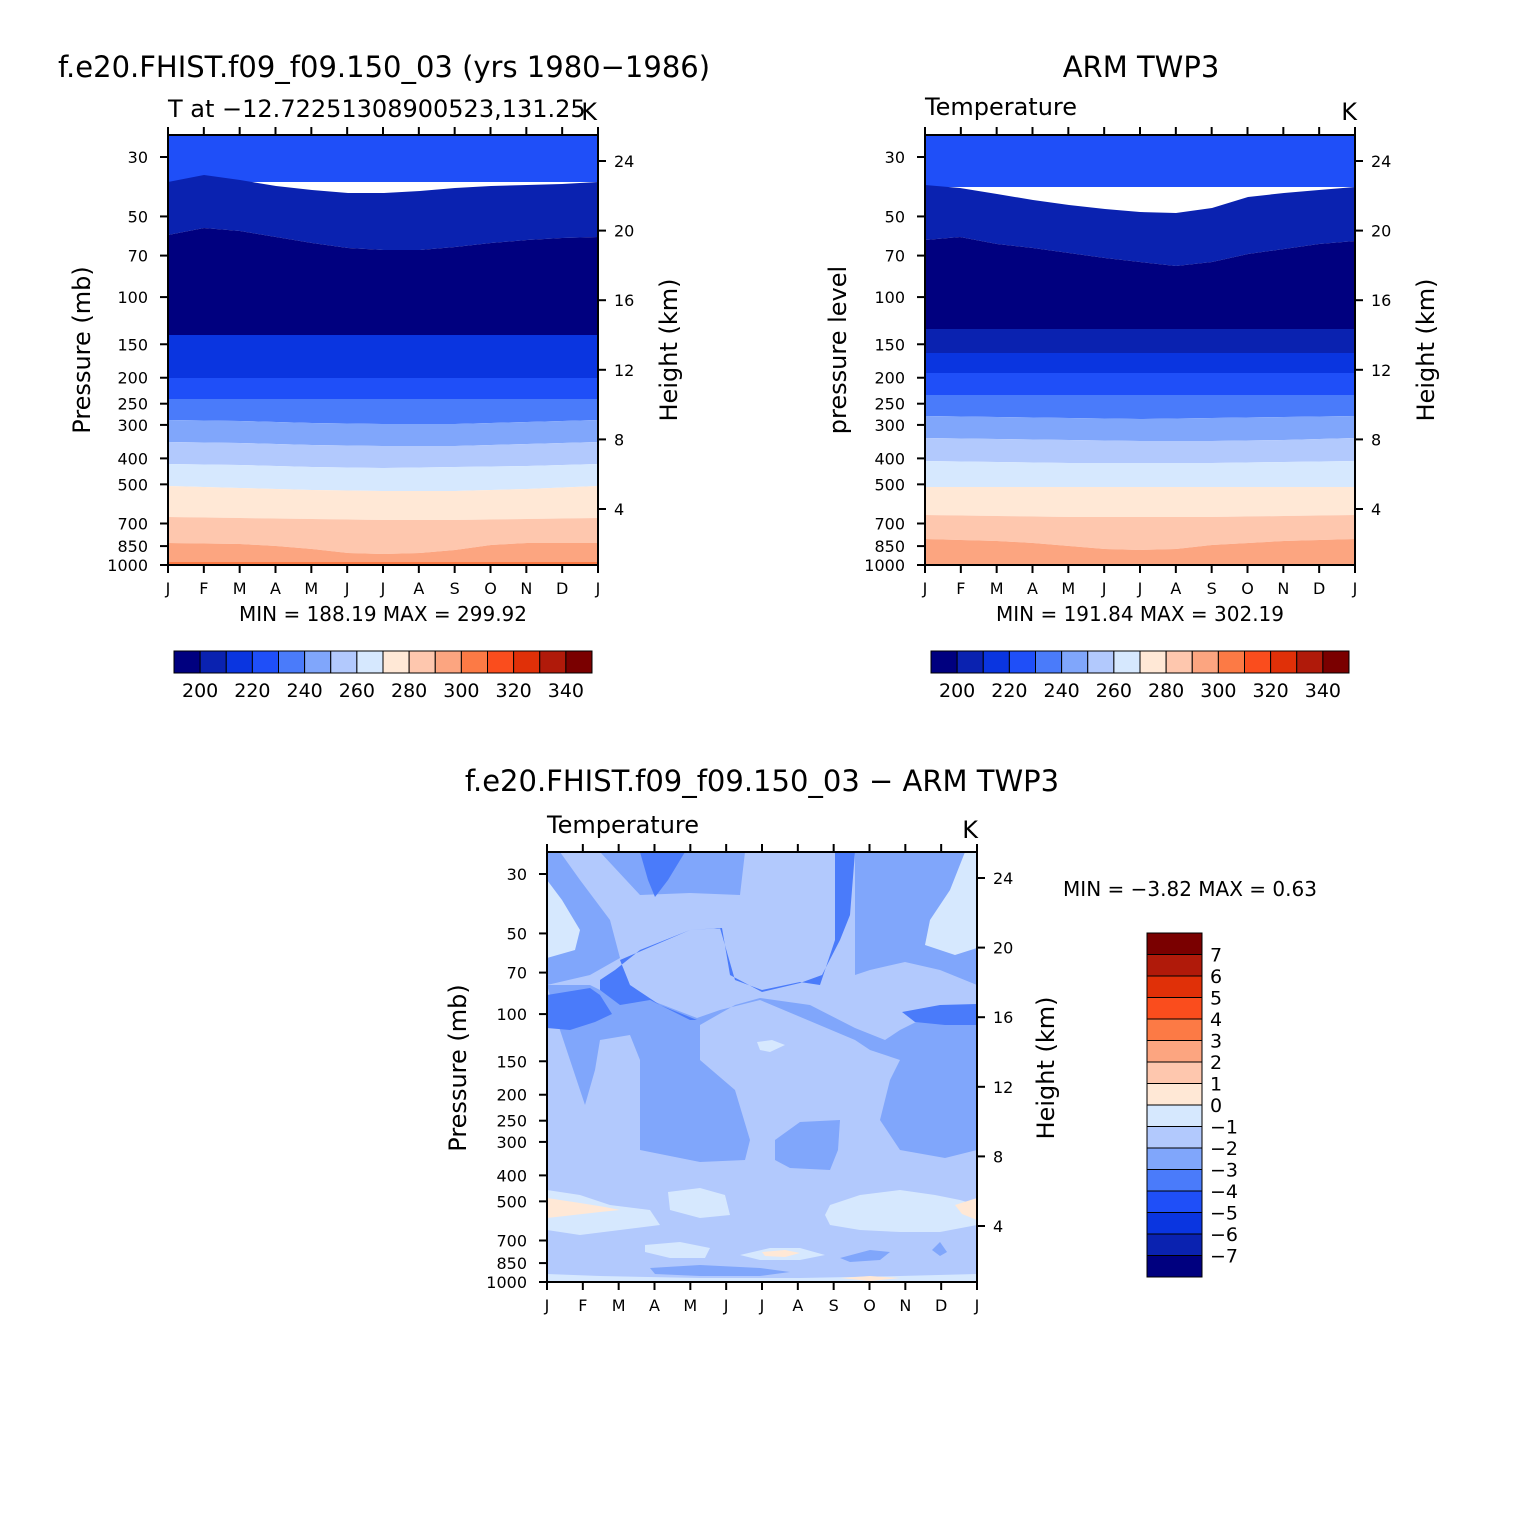  What do you see at coordinates (566, 691) in the screenshot?
I see `colorbar-label: 340` at bounding box center [566, 691].